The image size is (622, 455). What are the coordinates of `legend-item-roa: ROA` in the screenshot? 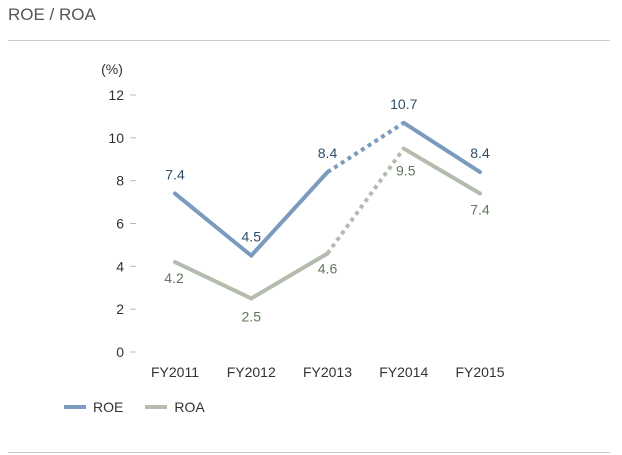 It's located at (175, 407).